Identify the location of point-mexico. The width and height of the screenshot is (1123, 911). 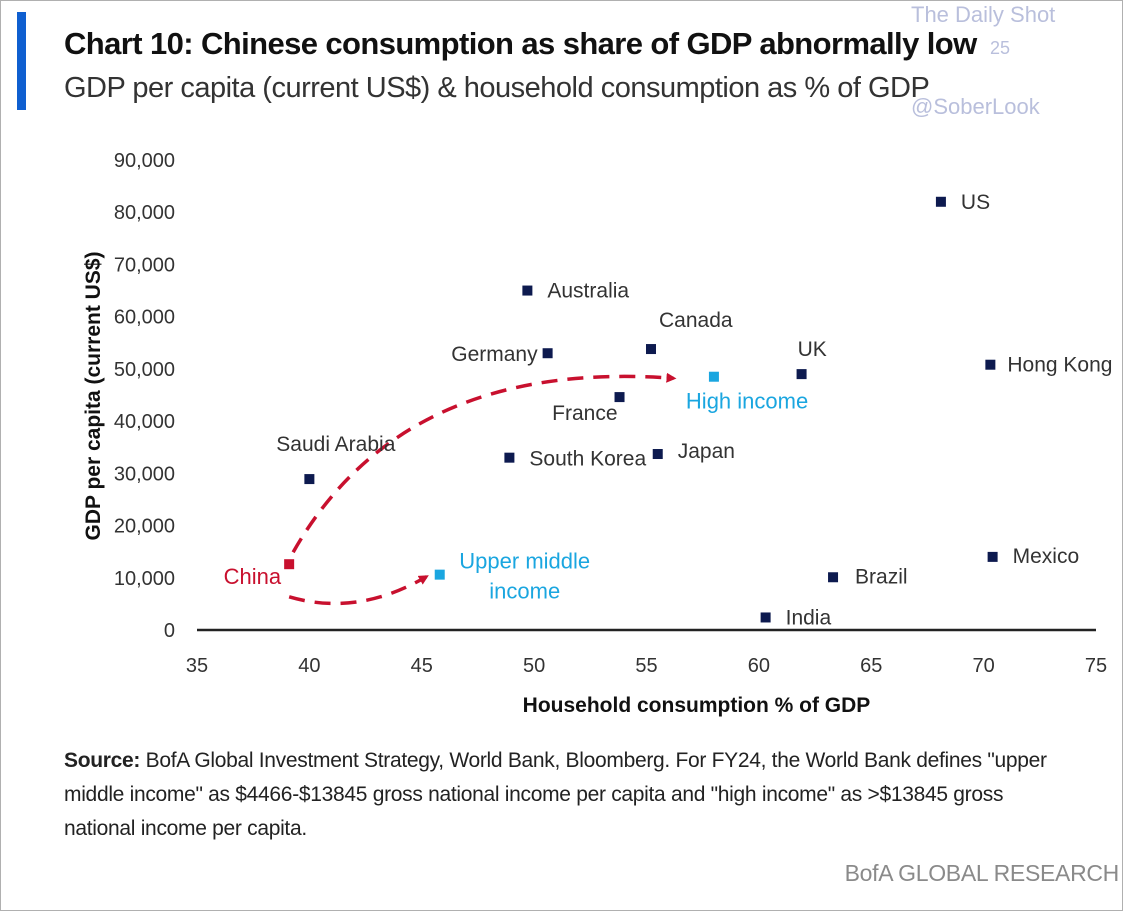
(992, 556).